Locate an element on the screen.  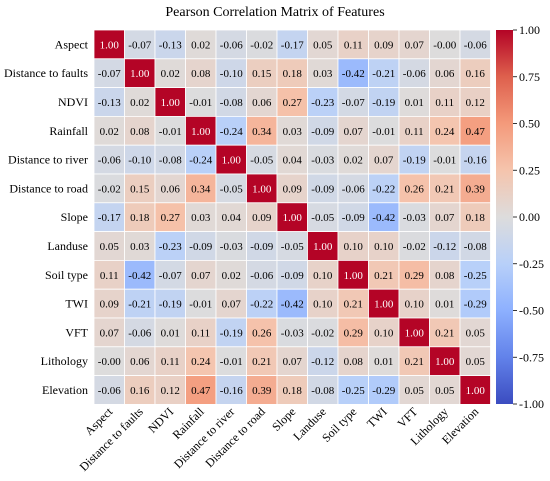
cell-value-label: 0.21 is located at coordinates (261, 362).